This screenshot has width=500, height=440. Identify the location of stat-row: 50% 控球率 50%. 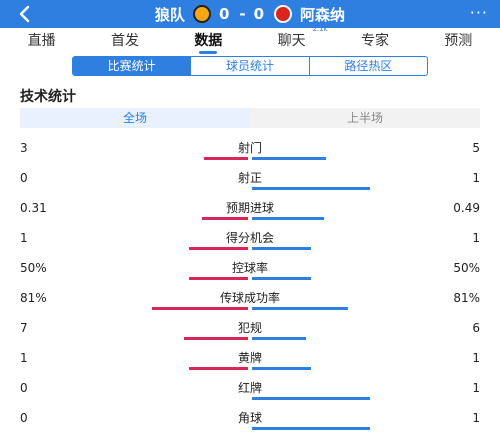
(250, 275).